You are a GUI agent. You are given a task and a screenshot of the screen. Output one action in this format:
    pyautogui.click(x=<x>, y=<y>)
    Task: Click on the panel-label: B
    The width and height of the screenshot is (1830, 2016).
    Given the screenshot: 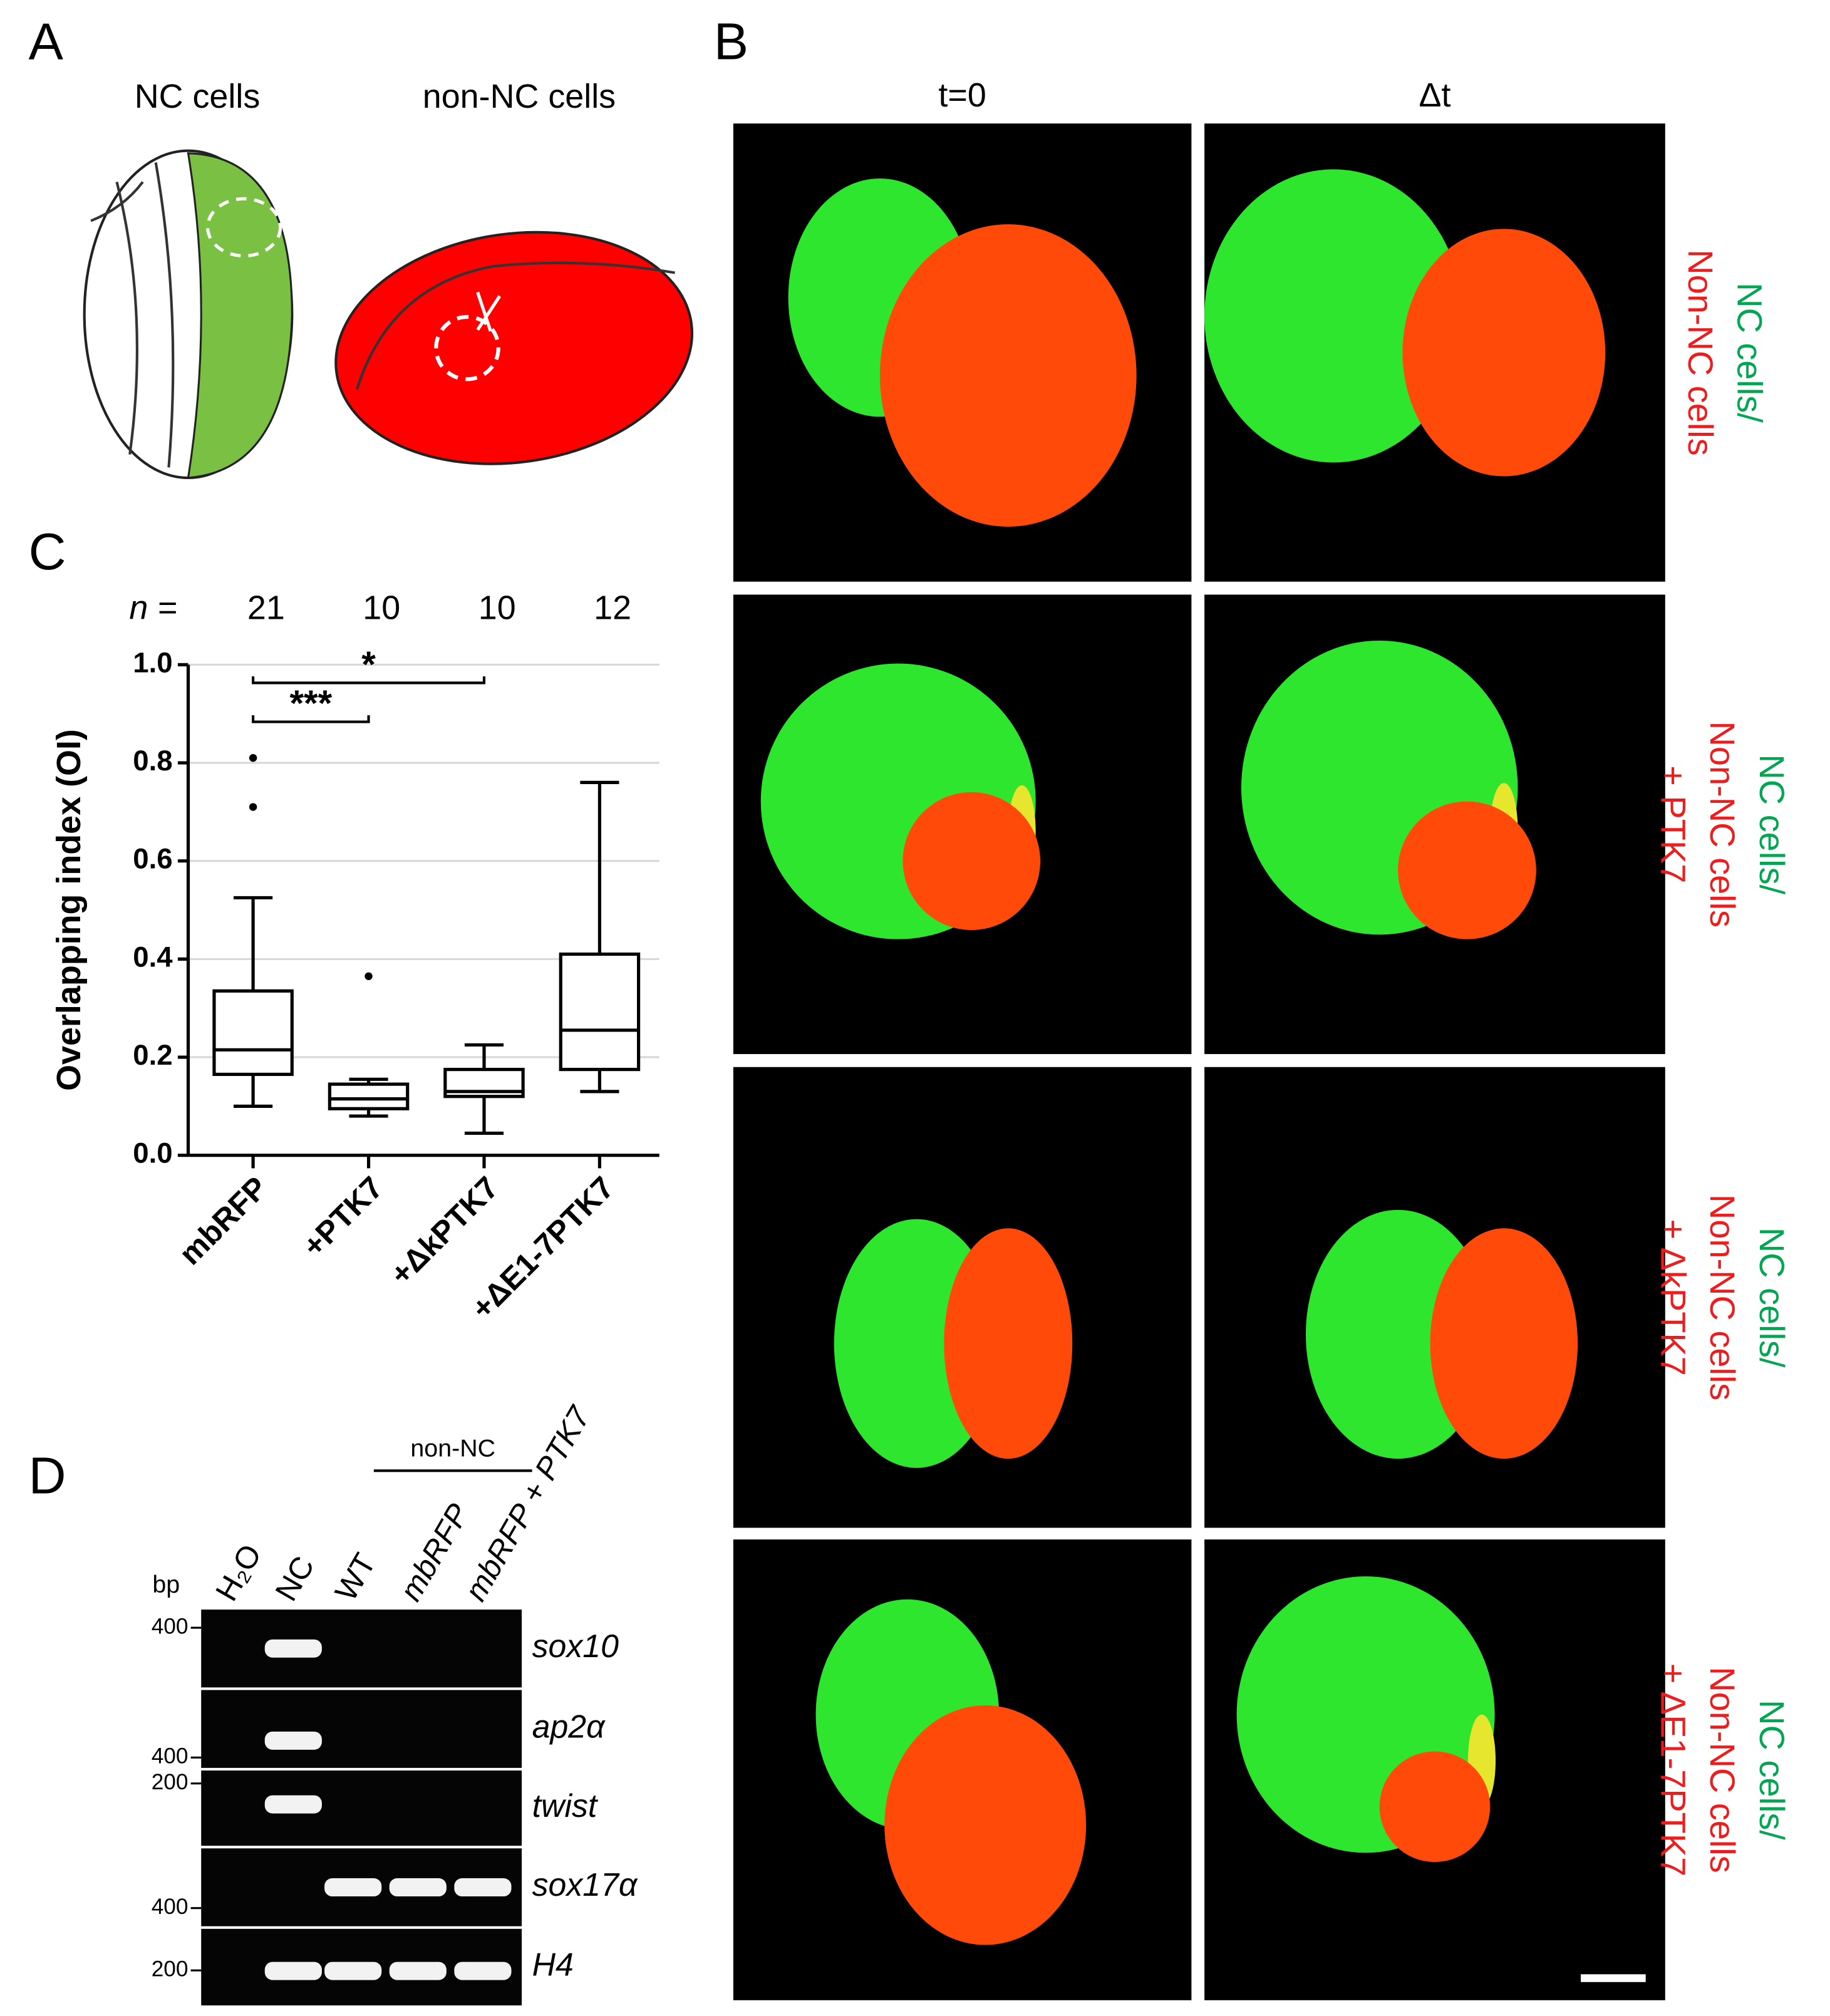 What is the action you would take?
    pyautogui.click(x=731, y=42)
    